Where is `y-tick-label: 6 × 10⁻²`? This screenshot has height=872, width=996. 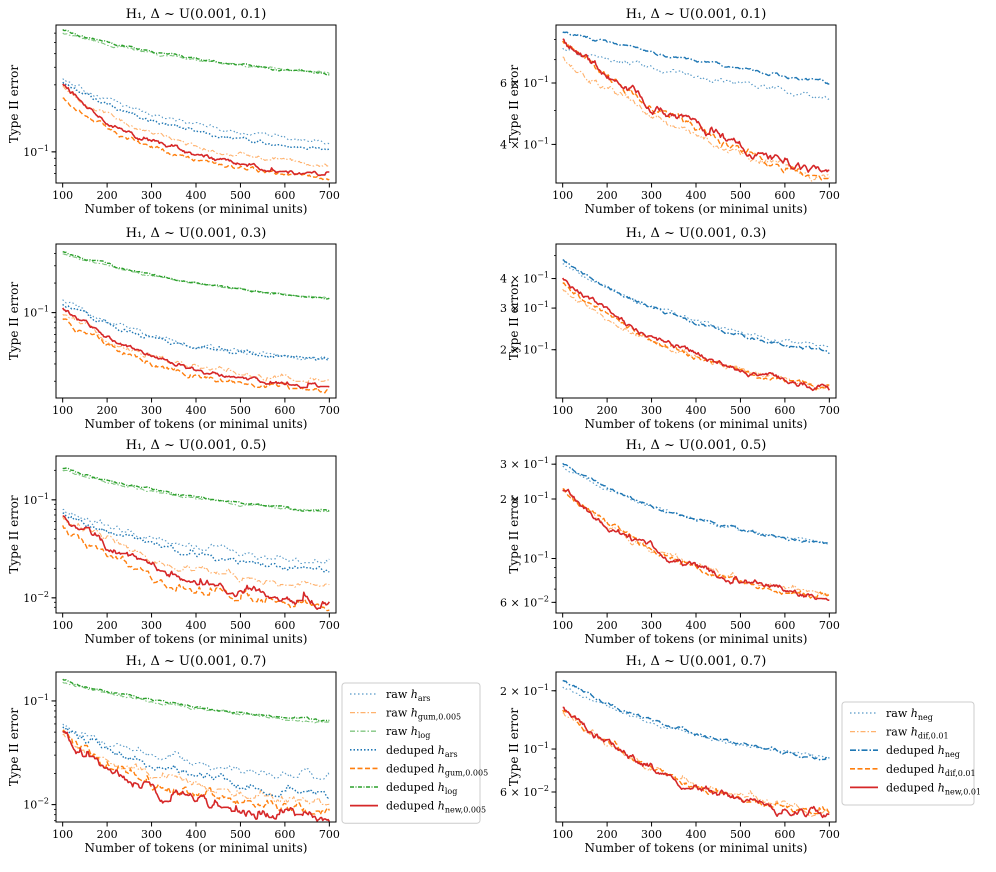 y-tick-label: 6 × 10⁻² is located at coordinates (524, 601).